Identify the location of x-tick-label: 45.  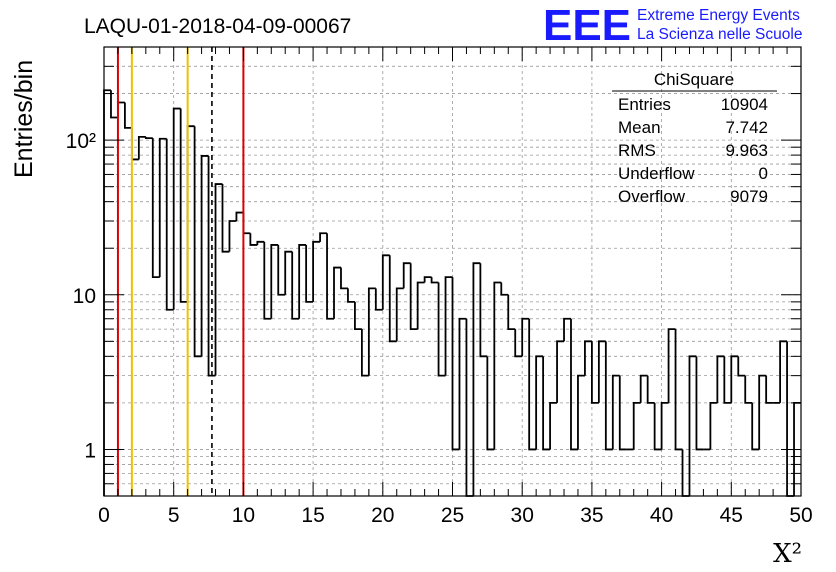
(731, 515).